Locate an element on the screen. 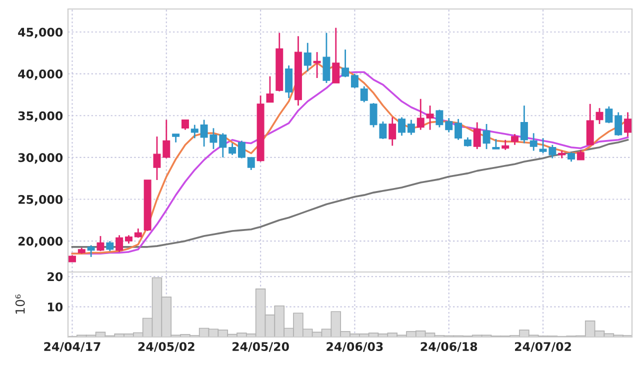 The height and width of the screenshot is (366, 642). x-tick-label: 24/05/02 is located at coordinates (166, 347).